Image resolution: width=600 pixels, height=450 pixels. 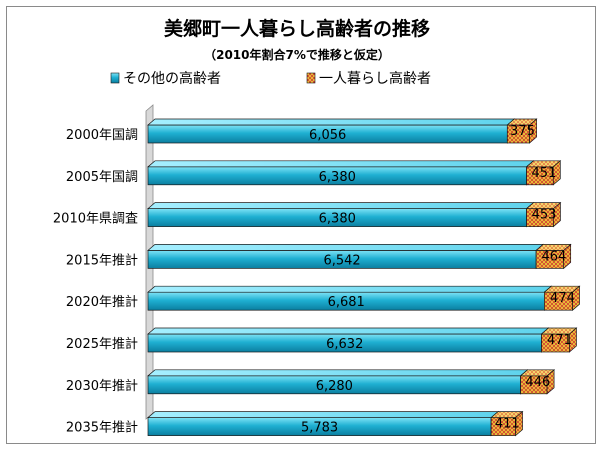 I want to click on value-label-single-0: 375, so click(x=522, y=131).